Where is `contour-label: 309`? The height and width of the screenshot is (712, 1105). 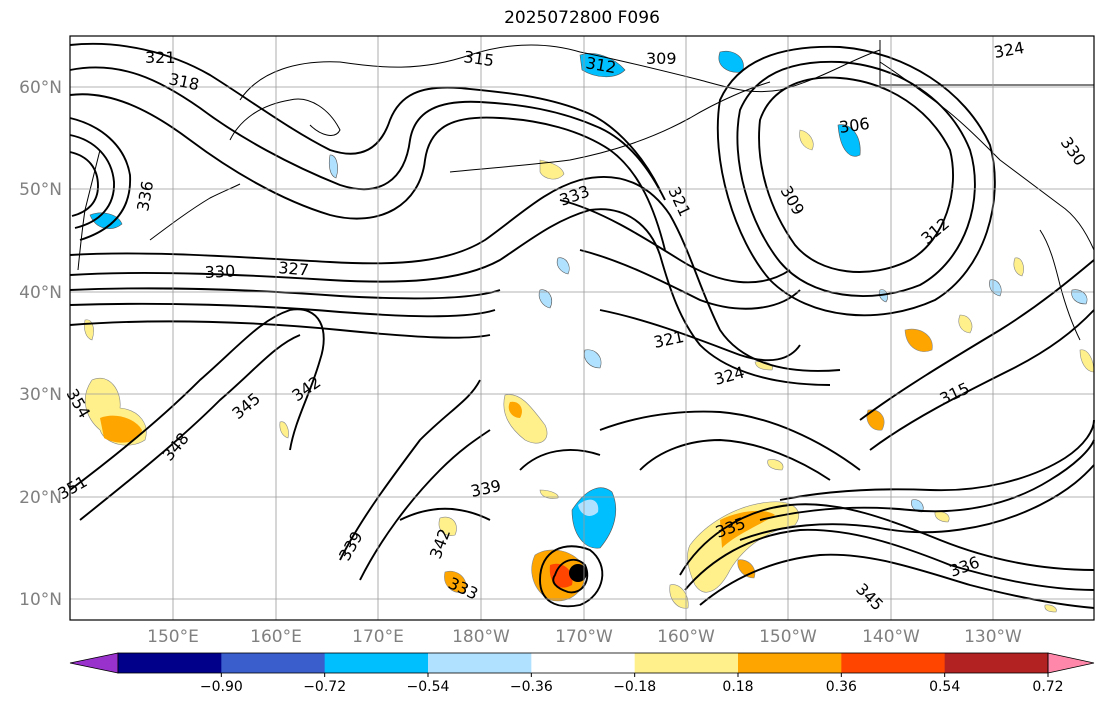 contour-label: 309 is located at coordinates (661, 58).